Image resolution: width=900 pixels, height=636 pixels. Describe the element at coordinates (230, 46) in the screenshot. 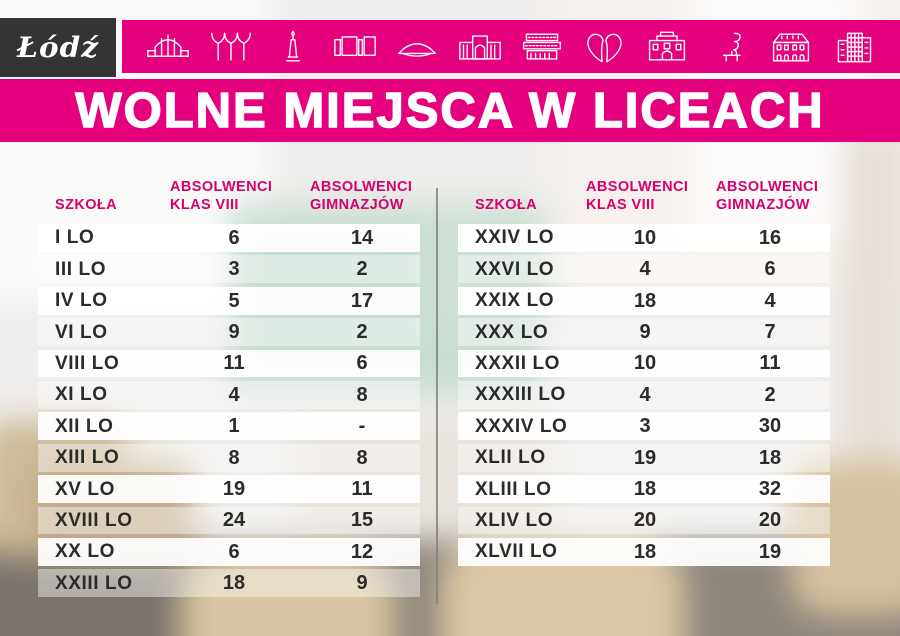

I see `canopy-trees-icon` at that location.